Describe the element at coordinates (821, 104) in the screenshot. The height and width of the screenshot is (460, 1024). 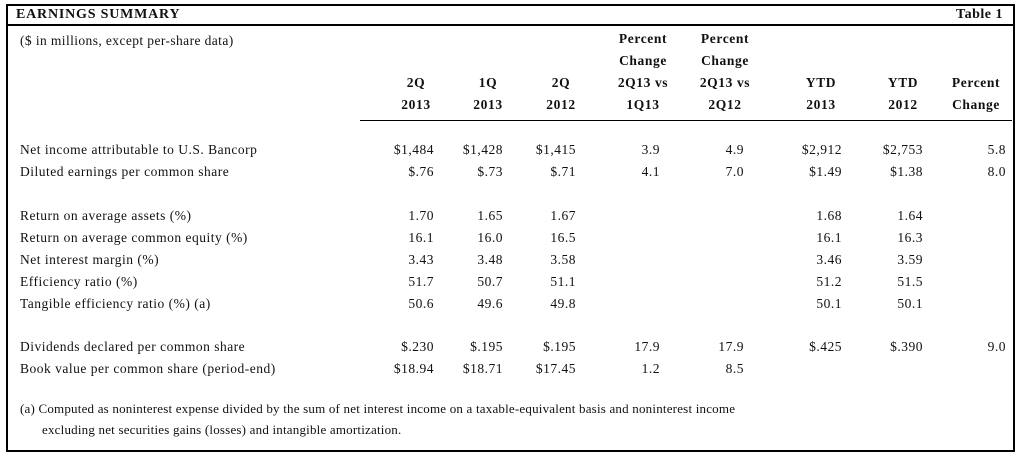
I see `column-header-6-line4: 2013` at that location.